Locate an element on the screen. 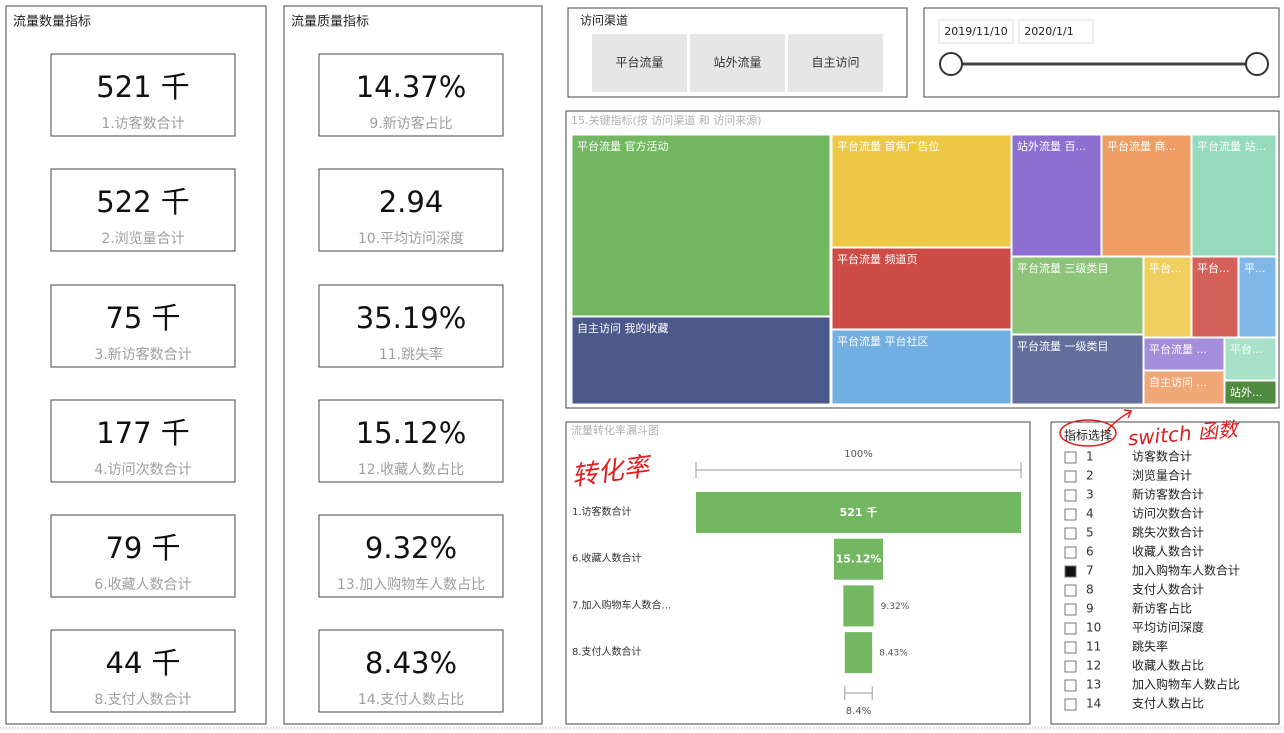 The width and height of the screenshot is (1284, 733). indicator-slicer is located at coordinates (1165, 573).